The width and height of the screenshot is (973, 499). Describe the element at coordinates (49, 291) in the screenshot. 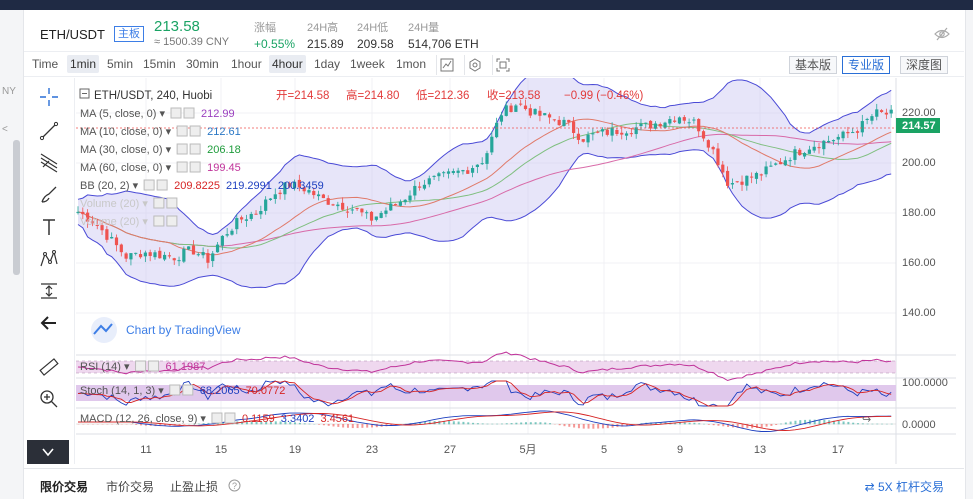

I see `measure-tool` at that location.